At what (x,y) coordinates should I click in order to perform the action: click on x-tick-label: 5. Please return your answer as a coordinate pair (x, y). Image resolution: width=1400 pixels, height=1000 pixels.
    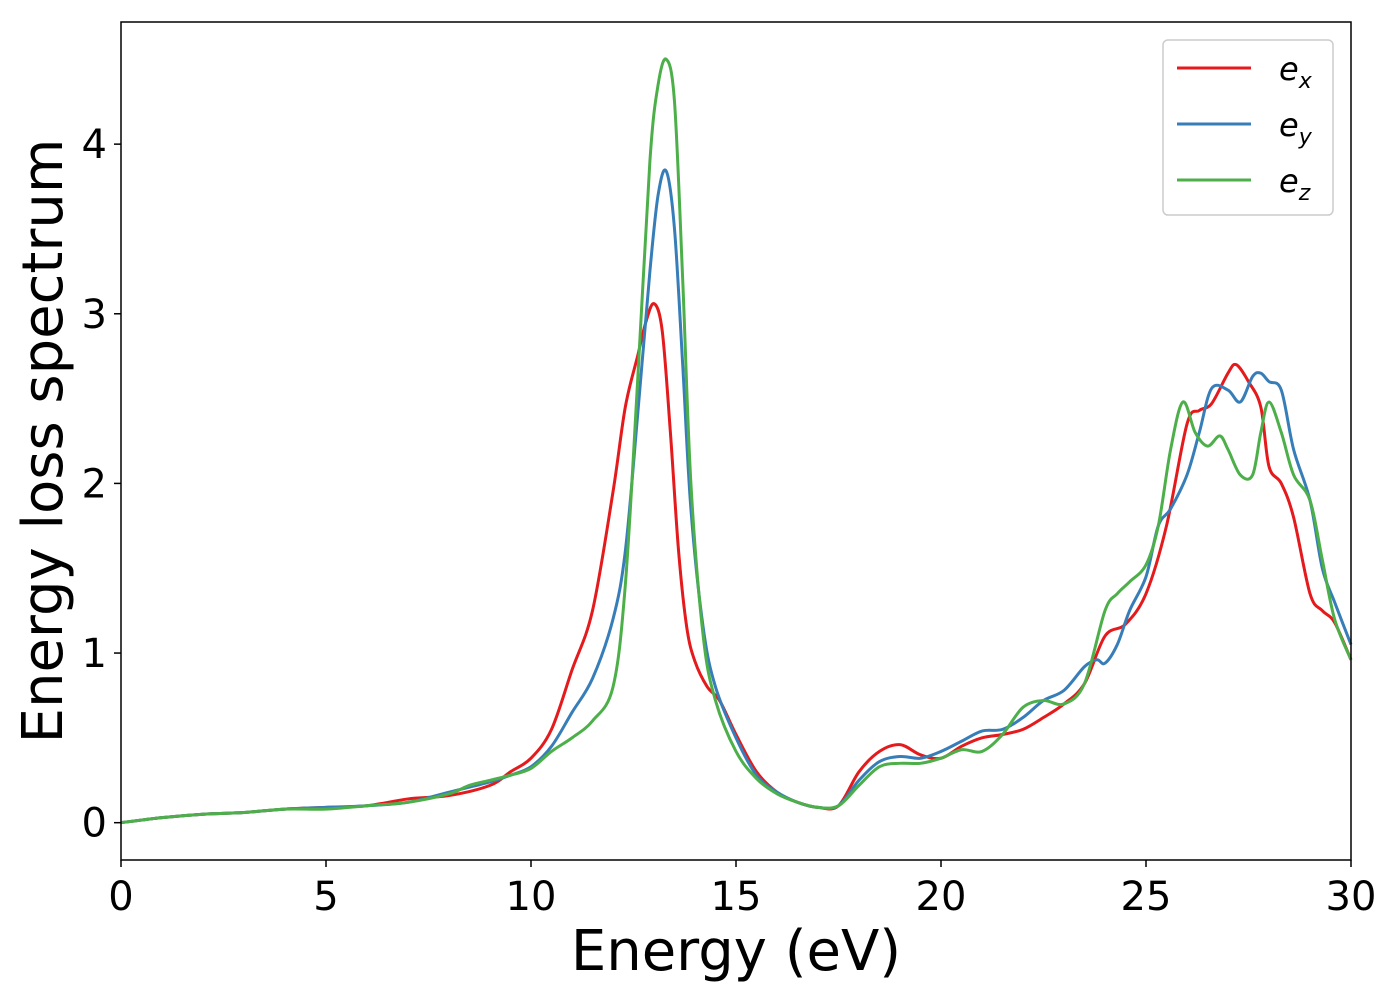
    Looking at the image, I should click on (325, 897).